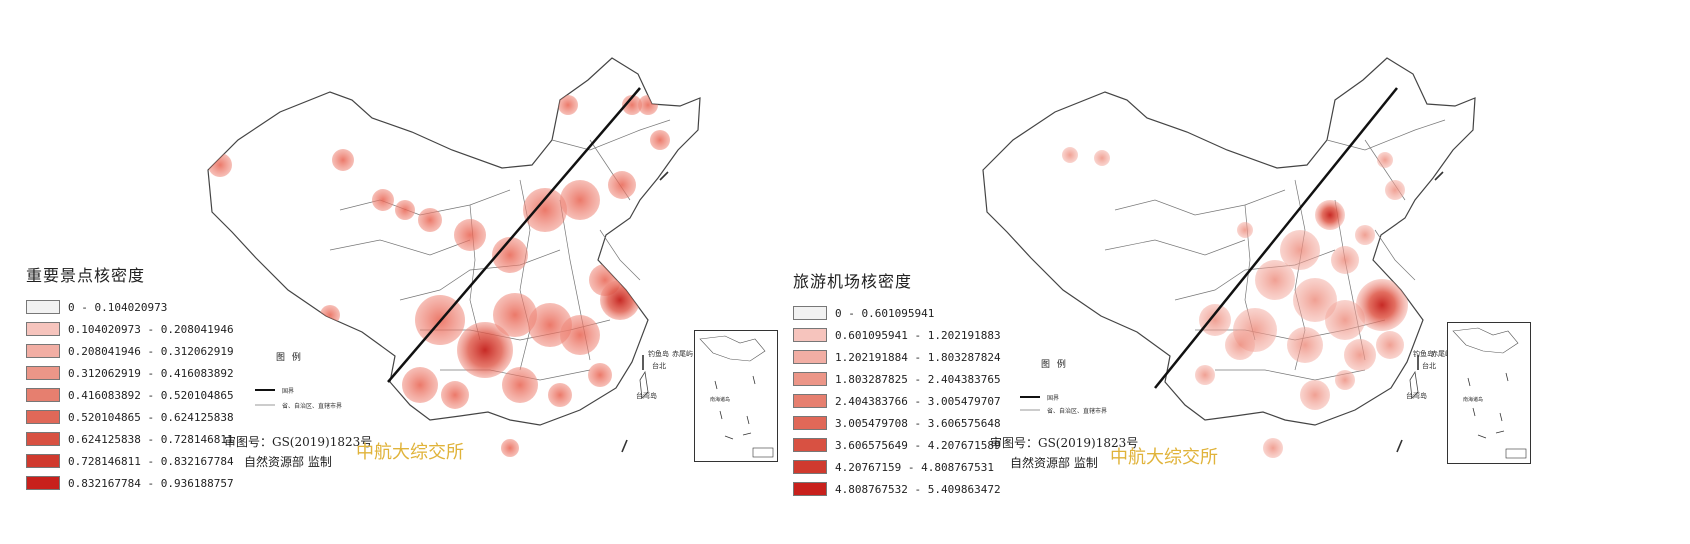  What do you see at coordinates (151, 417) in the screenshot?
I see `legend-class-label: 0.520104865 - 0.624125838` at bounding box center [151, 417].